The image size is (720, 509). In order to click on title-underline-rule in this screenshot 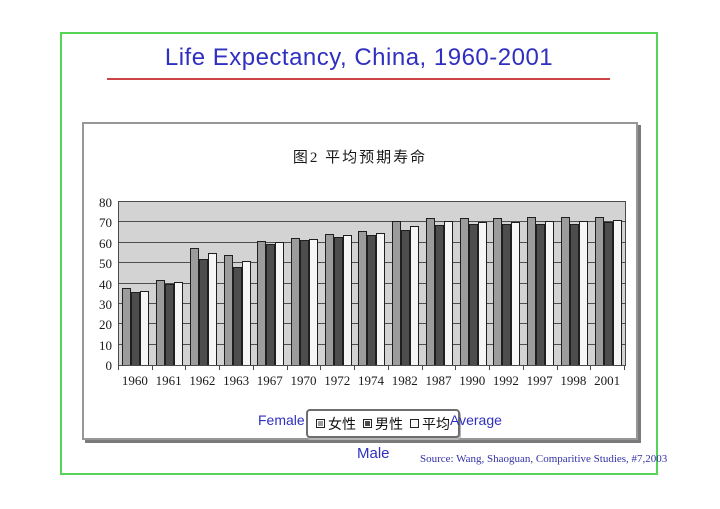, I will do `click(358, 79)`.